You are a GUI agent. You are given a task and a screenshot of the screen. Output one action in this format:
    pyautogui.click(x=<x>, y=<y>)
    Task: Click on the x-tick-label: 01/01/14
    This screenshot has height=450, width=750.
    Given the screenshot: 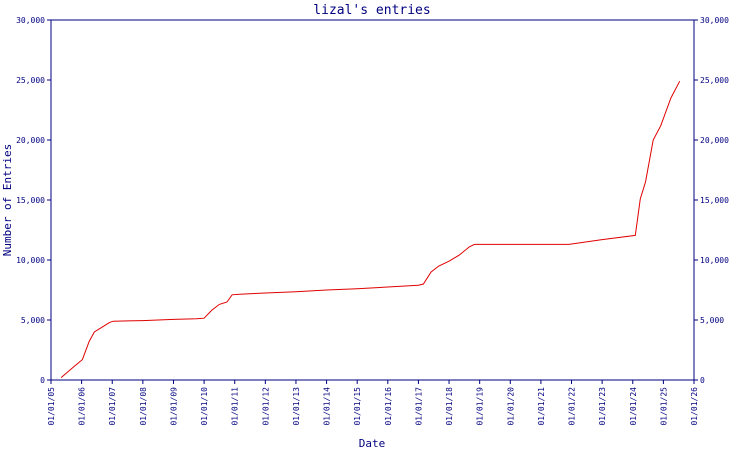 What is the action you would take?
    pyautogui.click(x=327, y=406)
    